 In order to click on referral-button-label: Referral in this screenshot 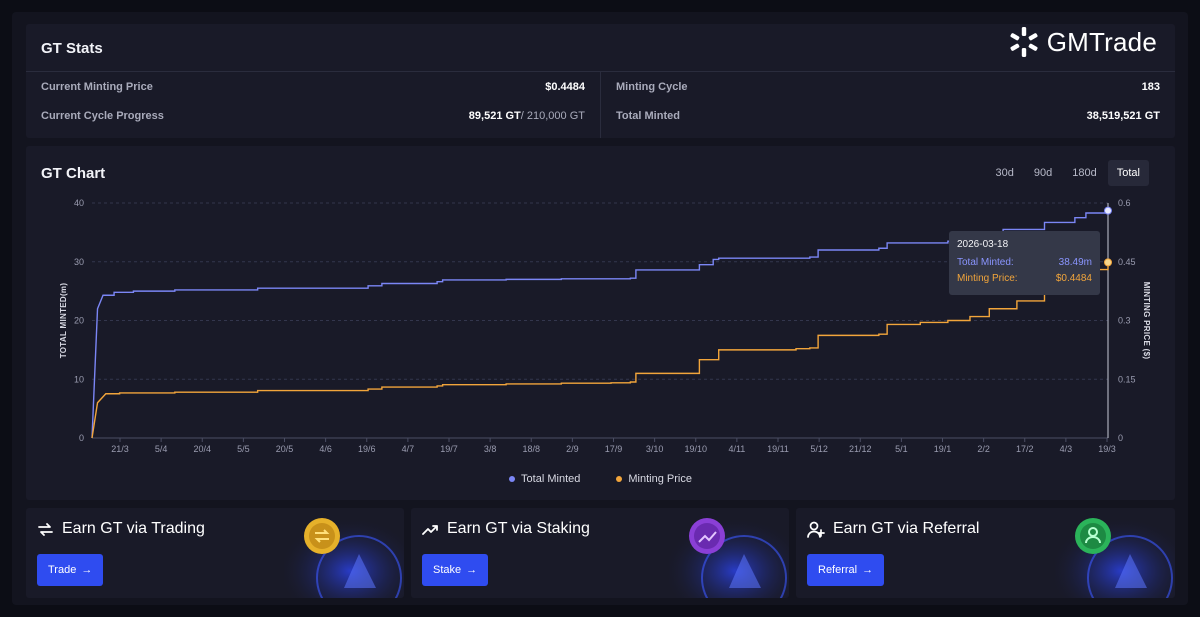, I will do `click(838, 570)`.